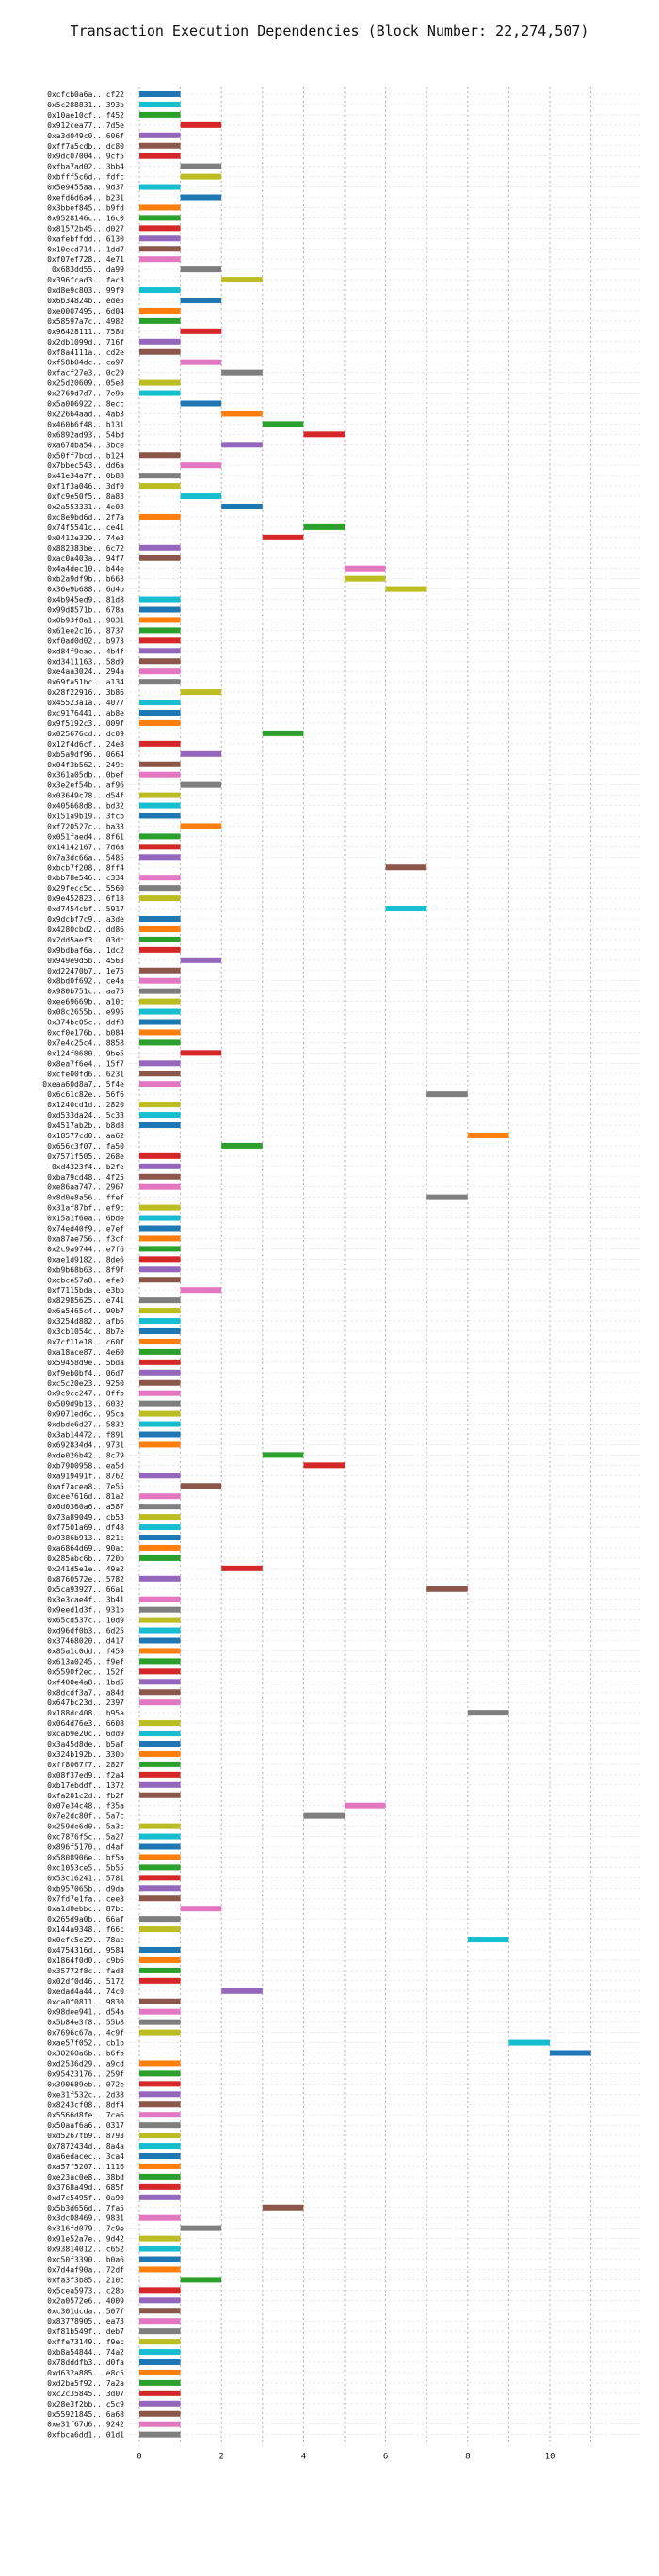 Image resolution: width=659 pixels, height=2576 pixels. I want to click on y-tick-label: 0x4b945ed9...81d8, so click(85, 600).